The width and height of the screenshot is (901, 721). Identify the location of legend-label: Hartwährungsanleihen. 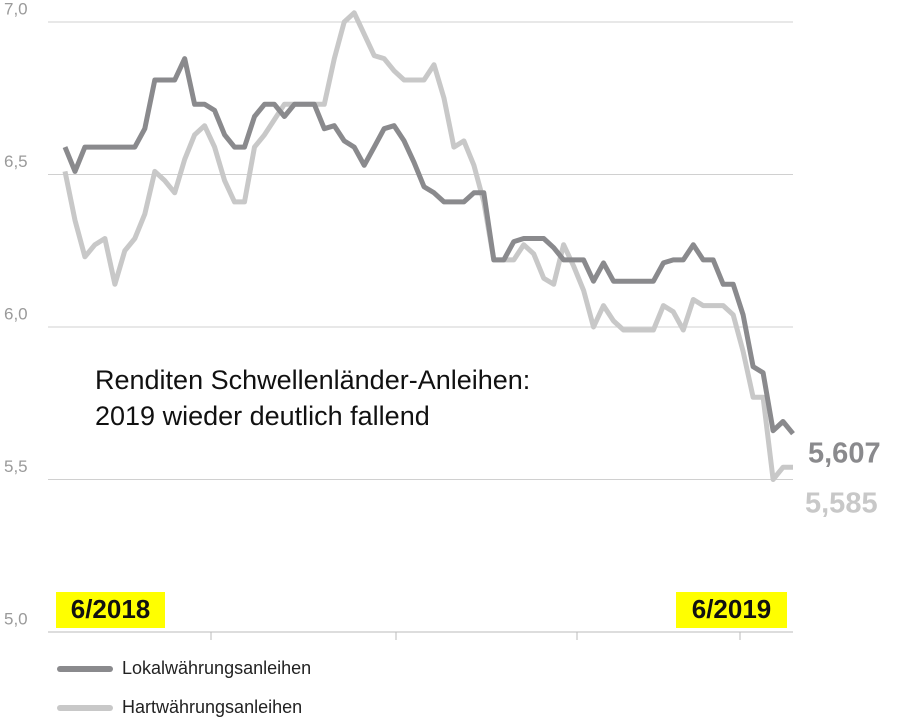
(212, 707).